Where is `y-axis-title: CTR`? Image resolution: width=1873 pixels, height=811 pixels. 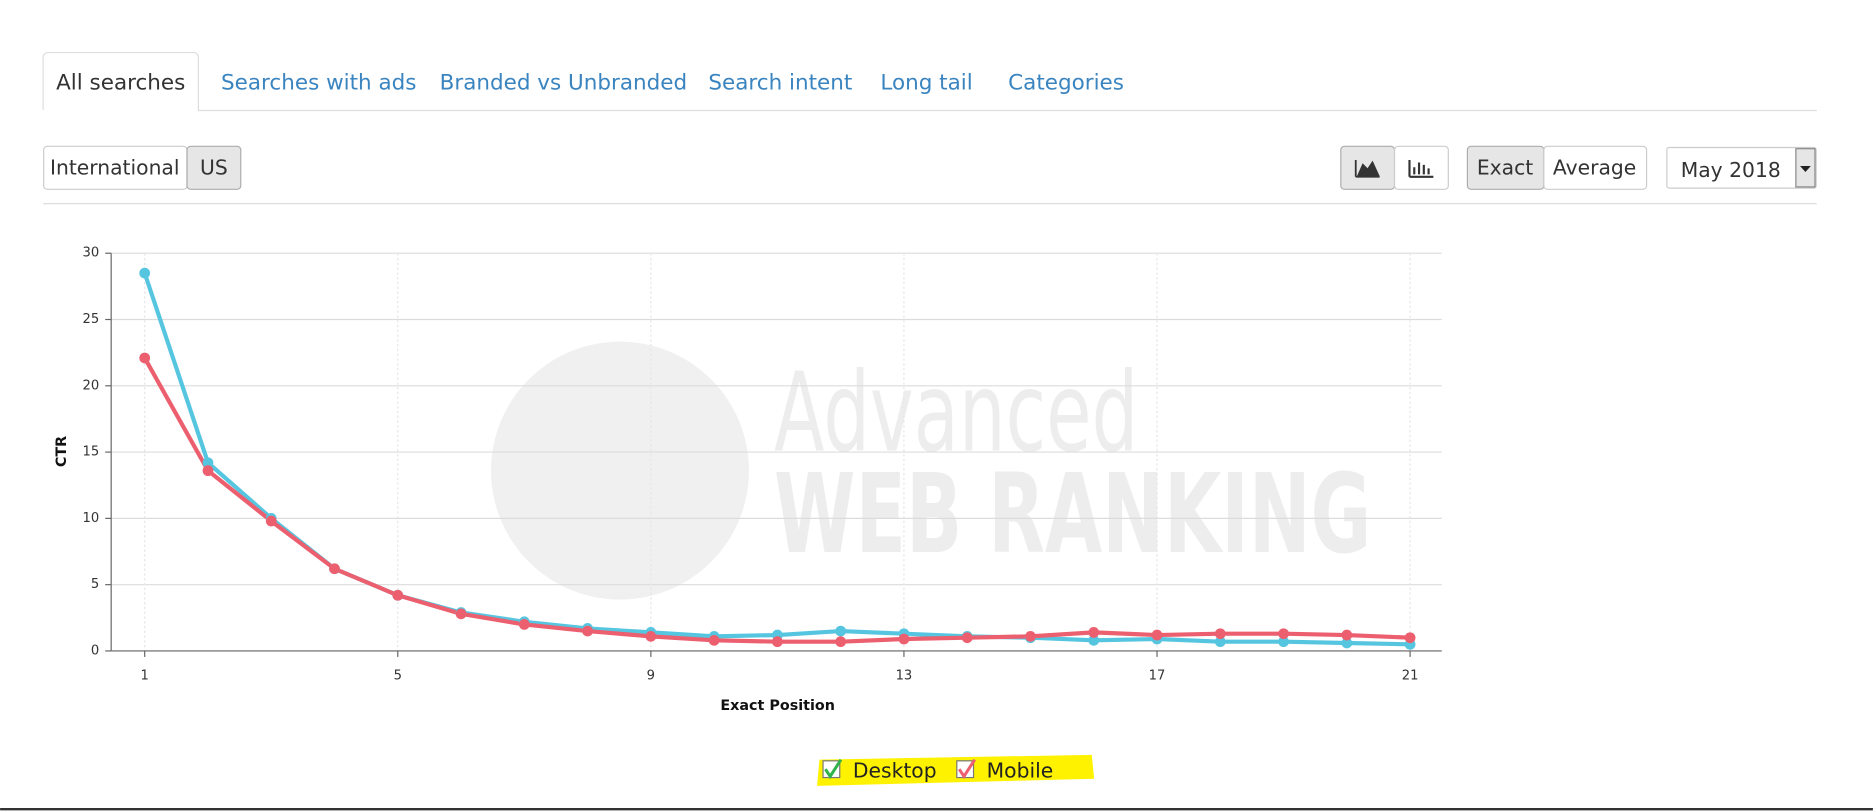
y-axis-title: CTR is located at coordinates (62, 451).